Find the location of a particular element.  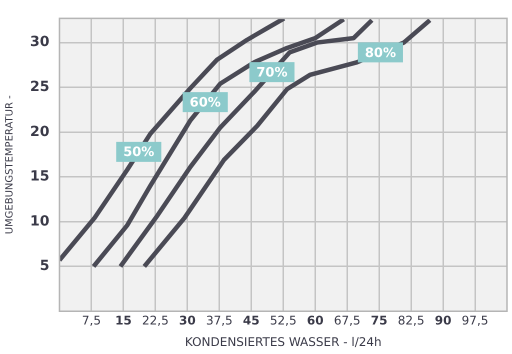

x-tick-label: 90 is located at coordinates (443, 321).